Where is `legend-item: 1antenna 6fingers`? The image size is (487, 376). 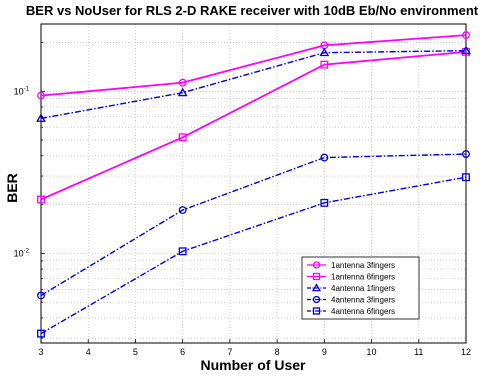 legend-item: 1antenna 6fingers is located at coordinates (351, 277).